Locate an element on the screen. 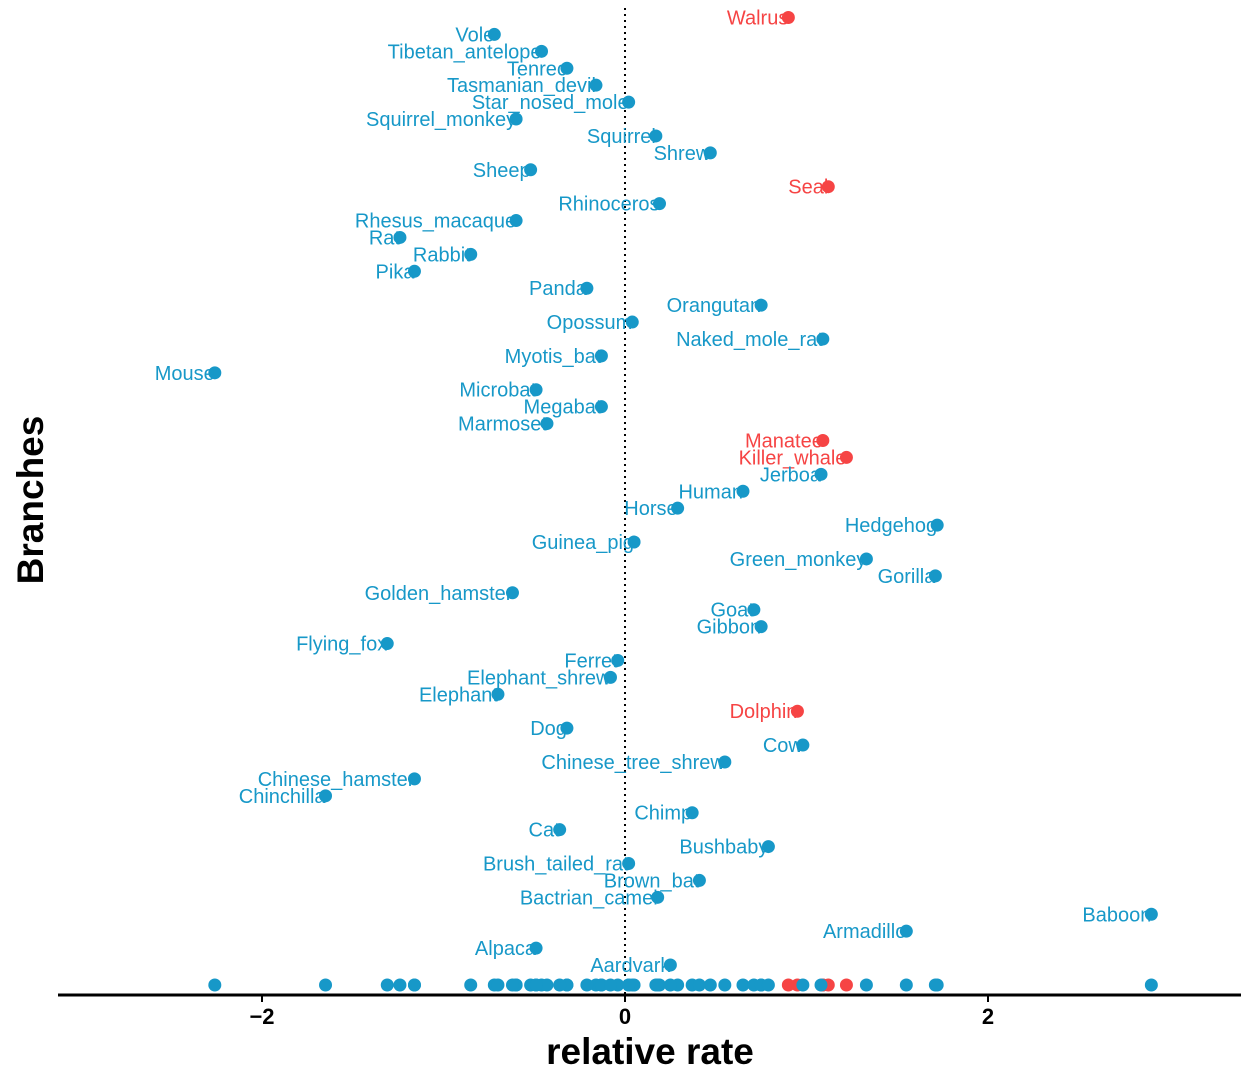 This screenshot has height=1075, width=1241. rug-point-chinchilla is located at coordinates (326, 985).